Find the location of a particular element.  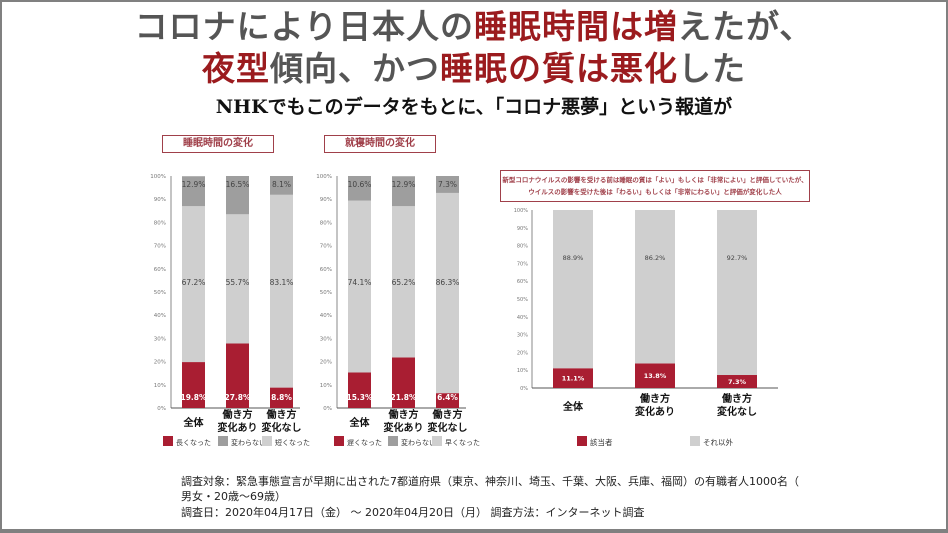

title-line-1-segment: えたが、 is located at coordinates (746, 26).